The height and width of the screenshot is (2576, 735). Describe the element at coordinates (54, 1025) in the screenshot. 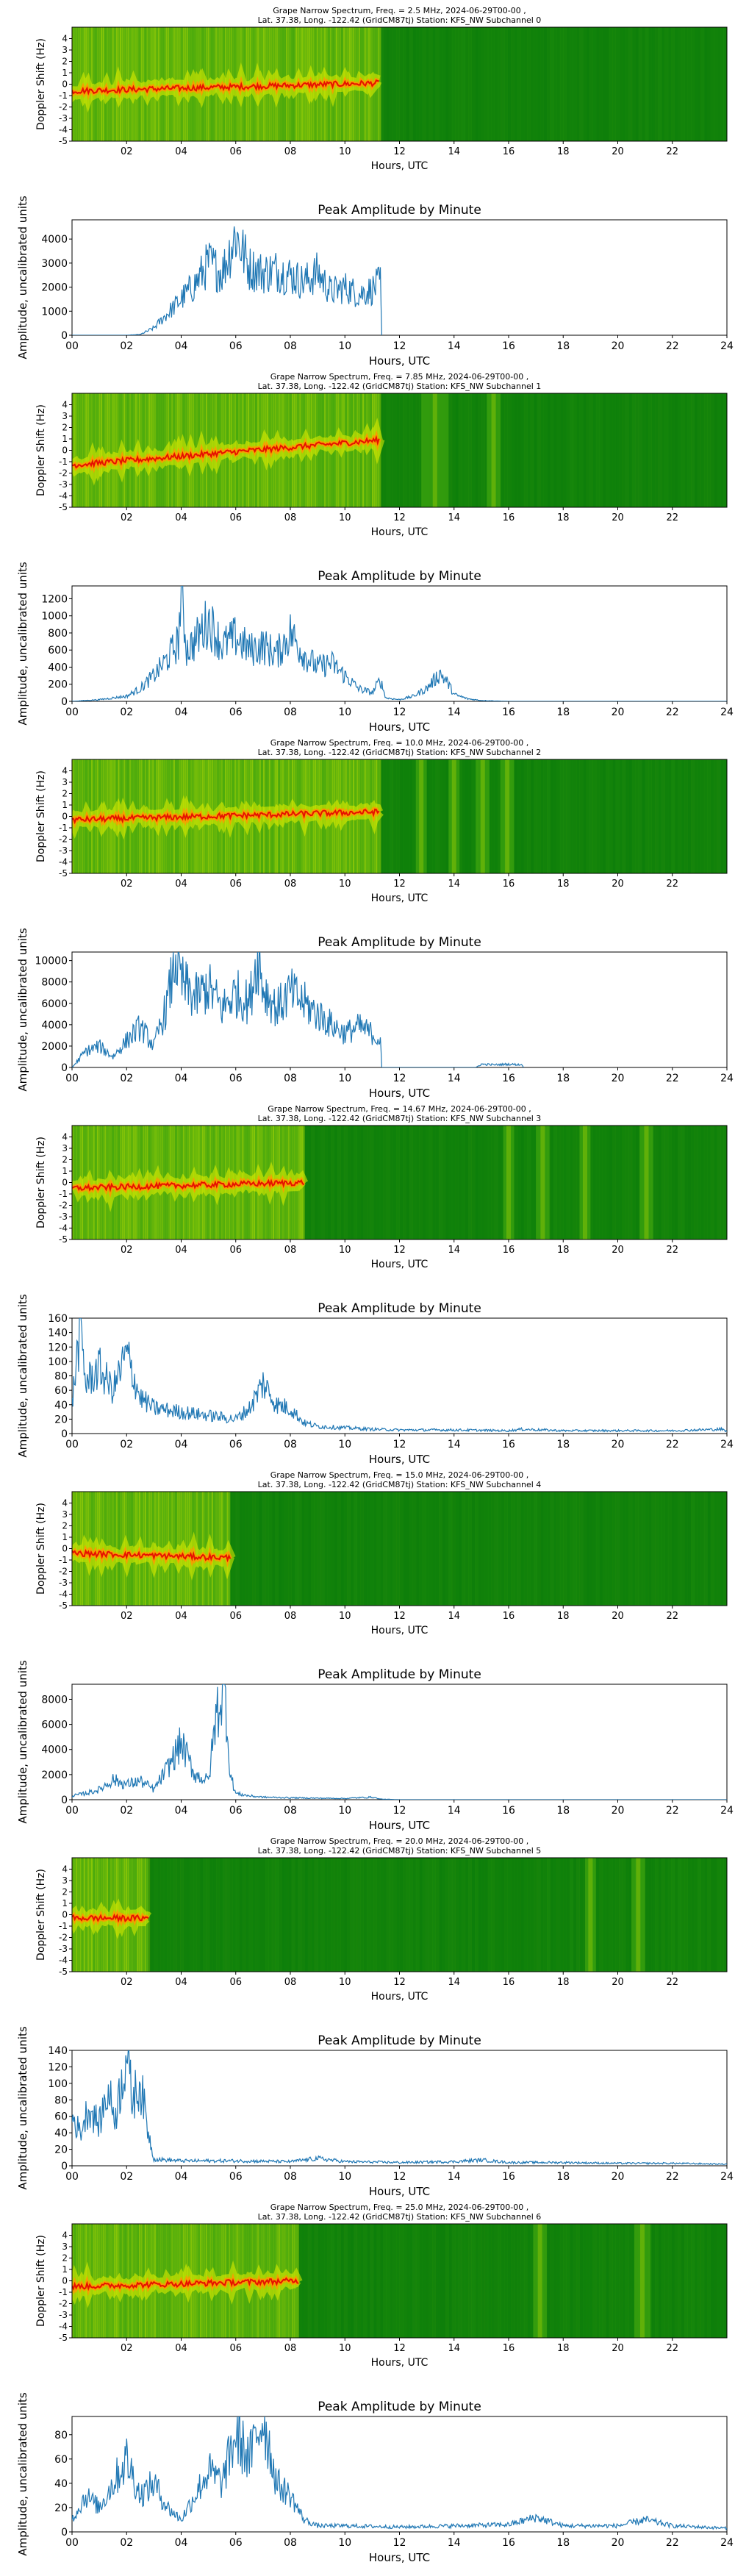

I see `y-tick-label: 4000` at that location.